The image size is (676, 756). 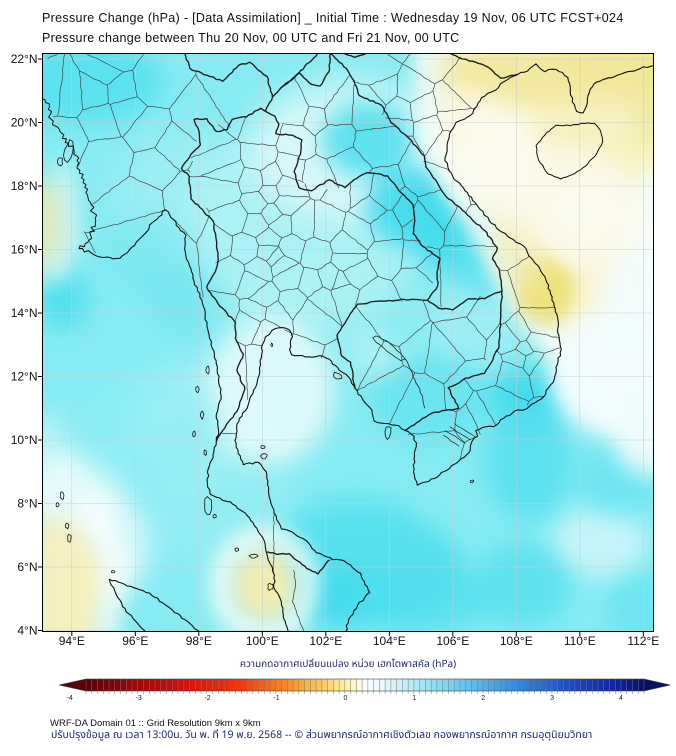 I want to click on svg-text: 112°E, so click(x=643, y=641).